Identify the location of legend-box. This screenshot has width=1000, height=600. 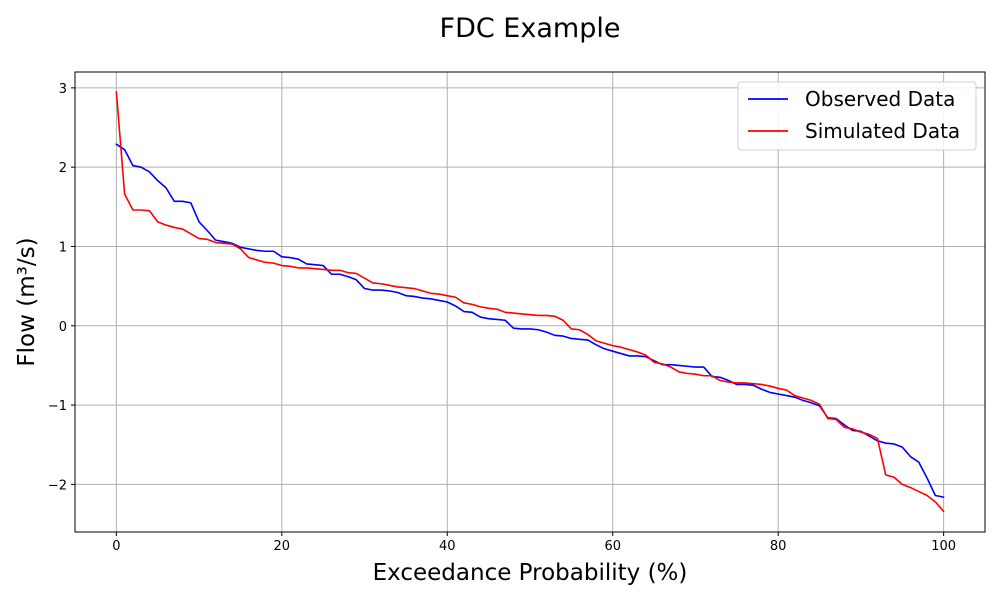
(857, 116).